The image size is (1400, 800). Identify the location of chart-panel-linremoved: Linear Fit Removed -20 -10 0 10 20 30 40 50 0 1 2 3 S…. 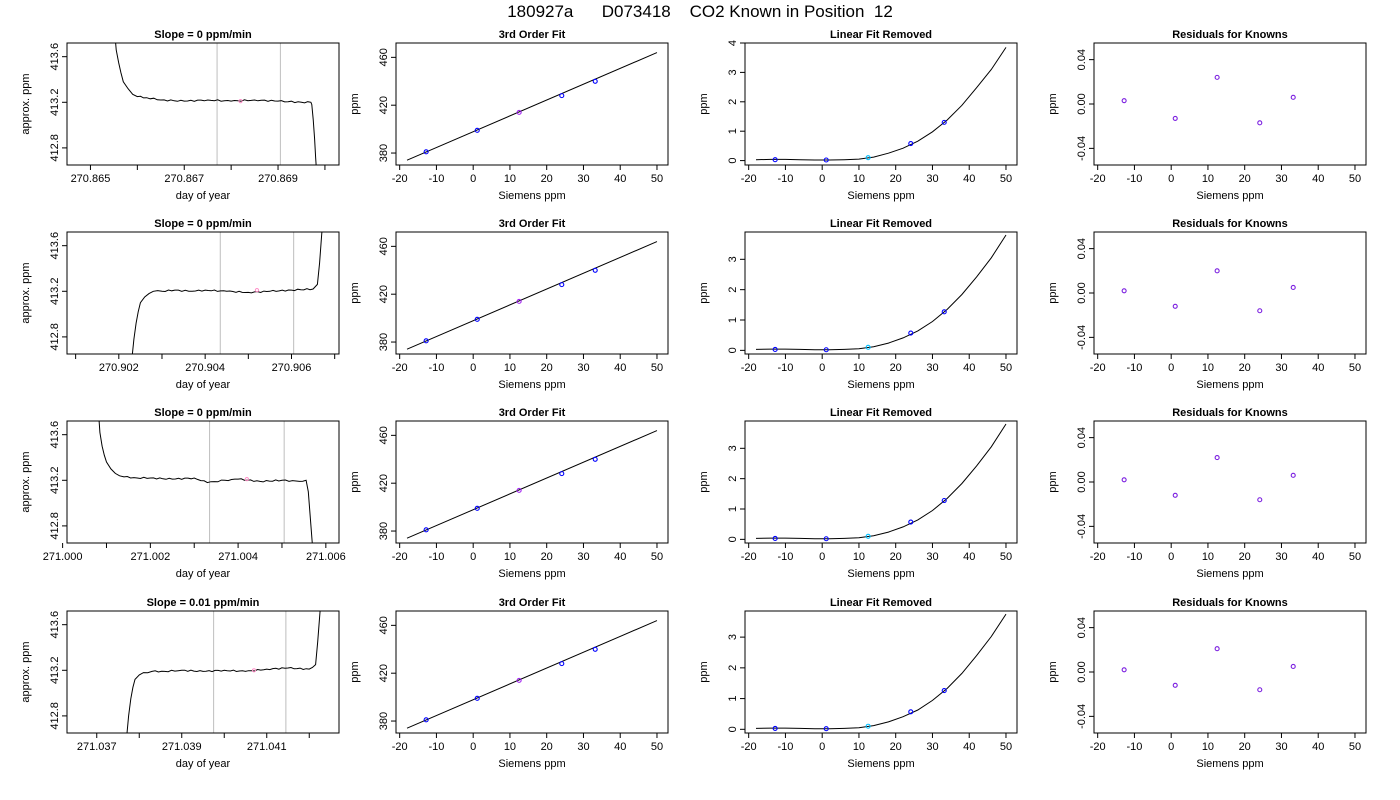
(858, 493).